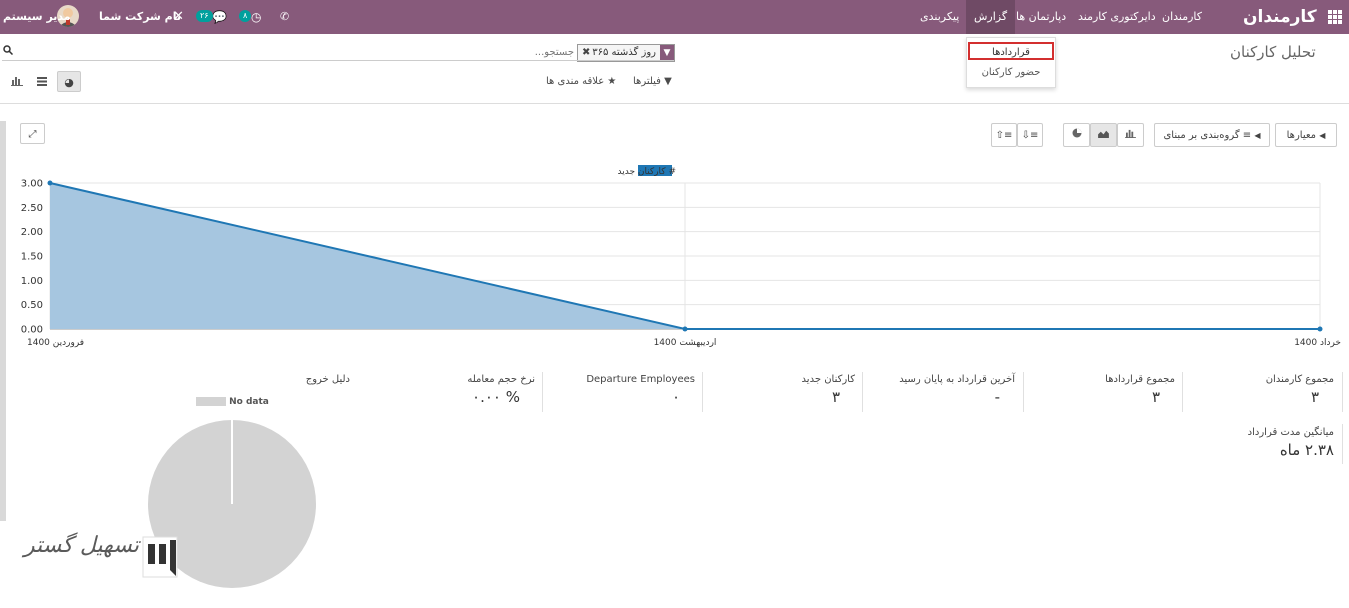  What do you see at coordinates (1011, 62) in the screenshot?
I see `reporting-dropdown: قراردادها حضور کارکنان` at bounding box center [1011, 62].